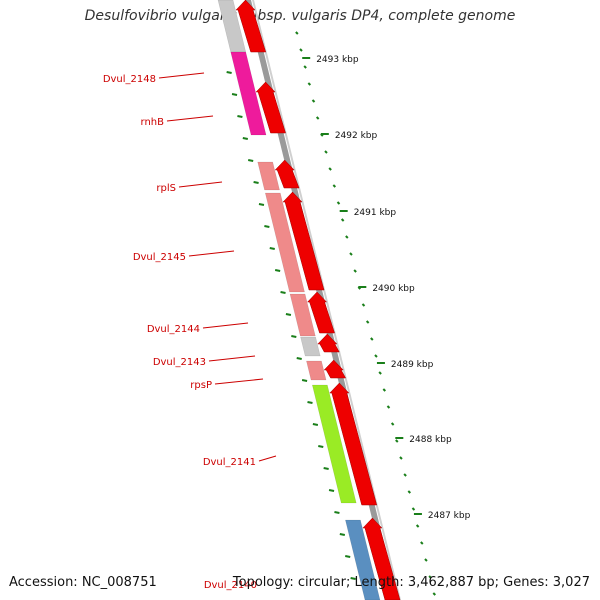 The width and height of the screenshot is (600, 600). I want to click on gene-label: rplS, so click(166, 188).